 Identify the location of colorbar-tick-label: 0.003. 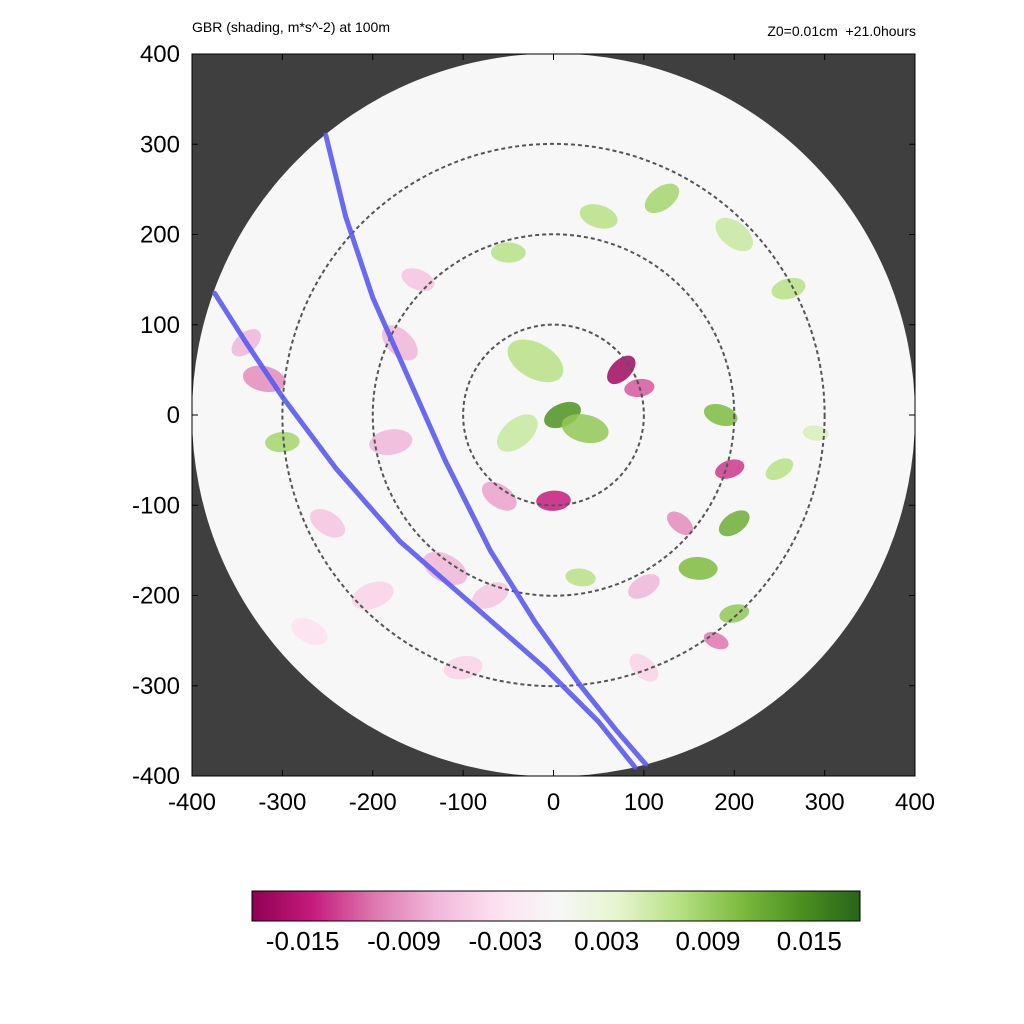
(606, 941).